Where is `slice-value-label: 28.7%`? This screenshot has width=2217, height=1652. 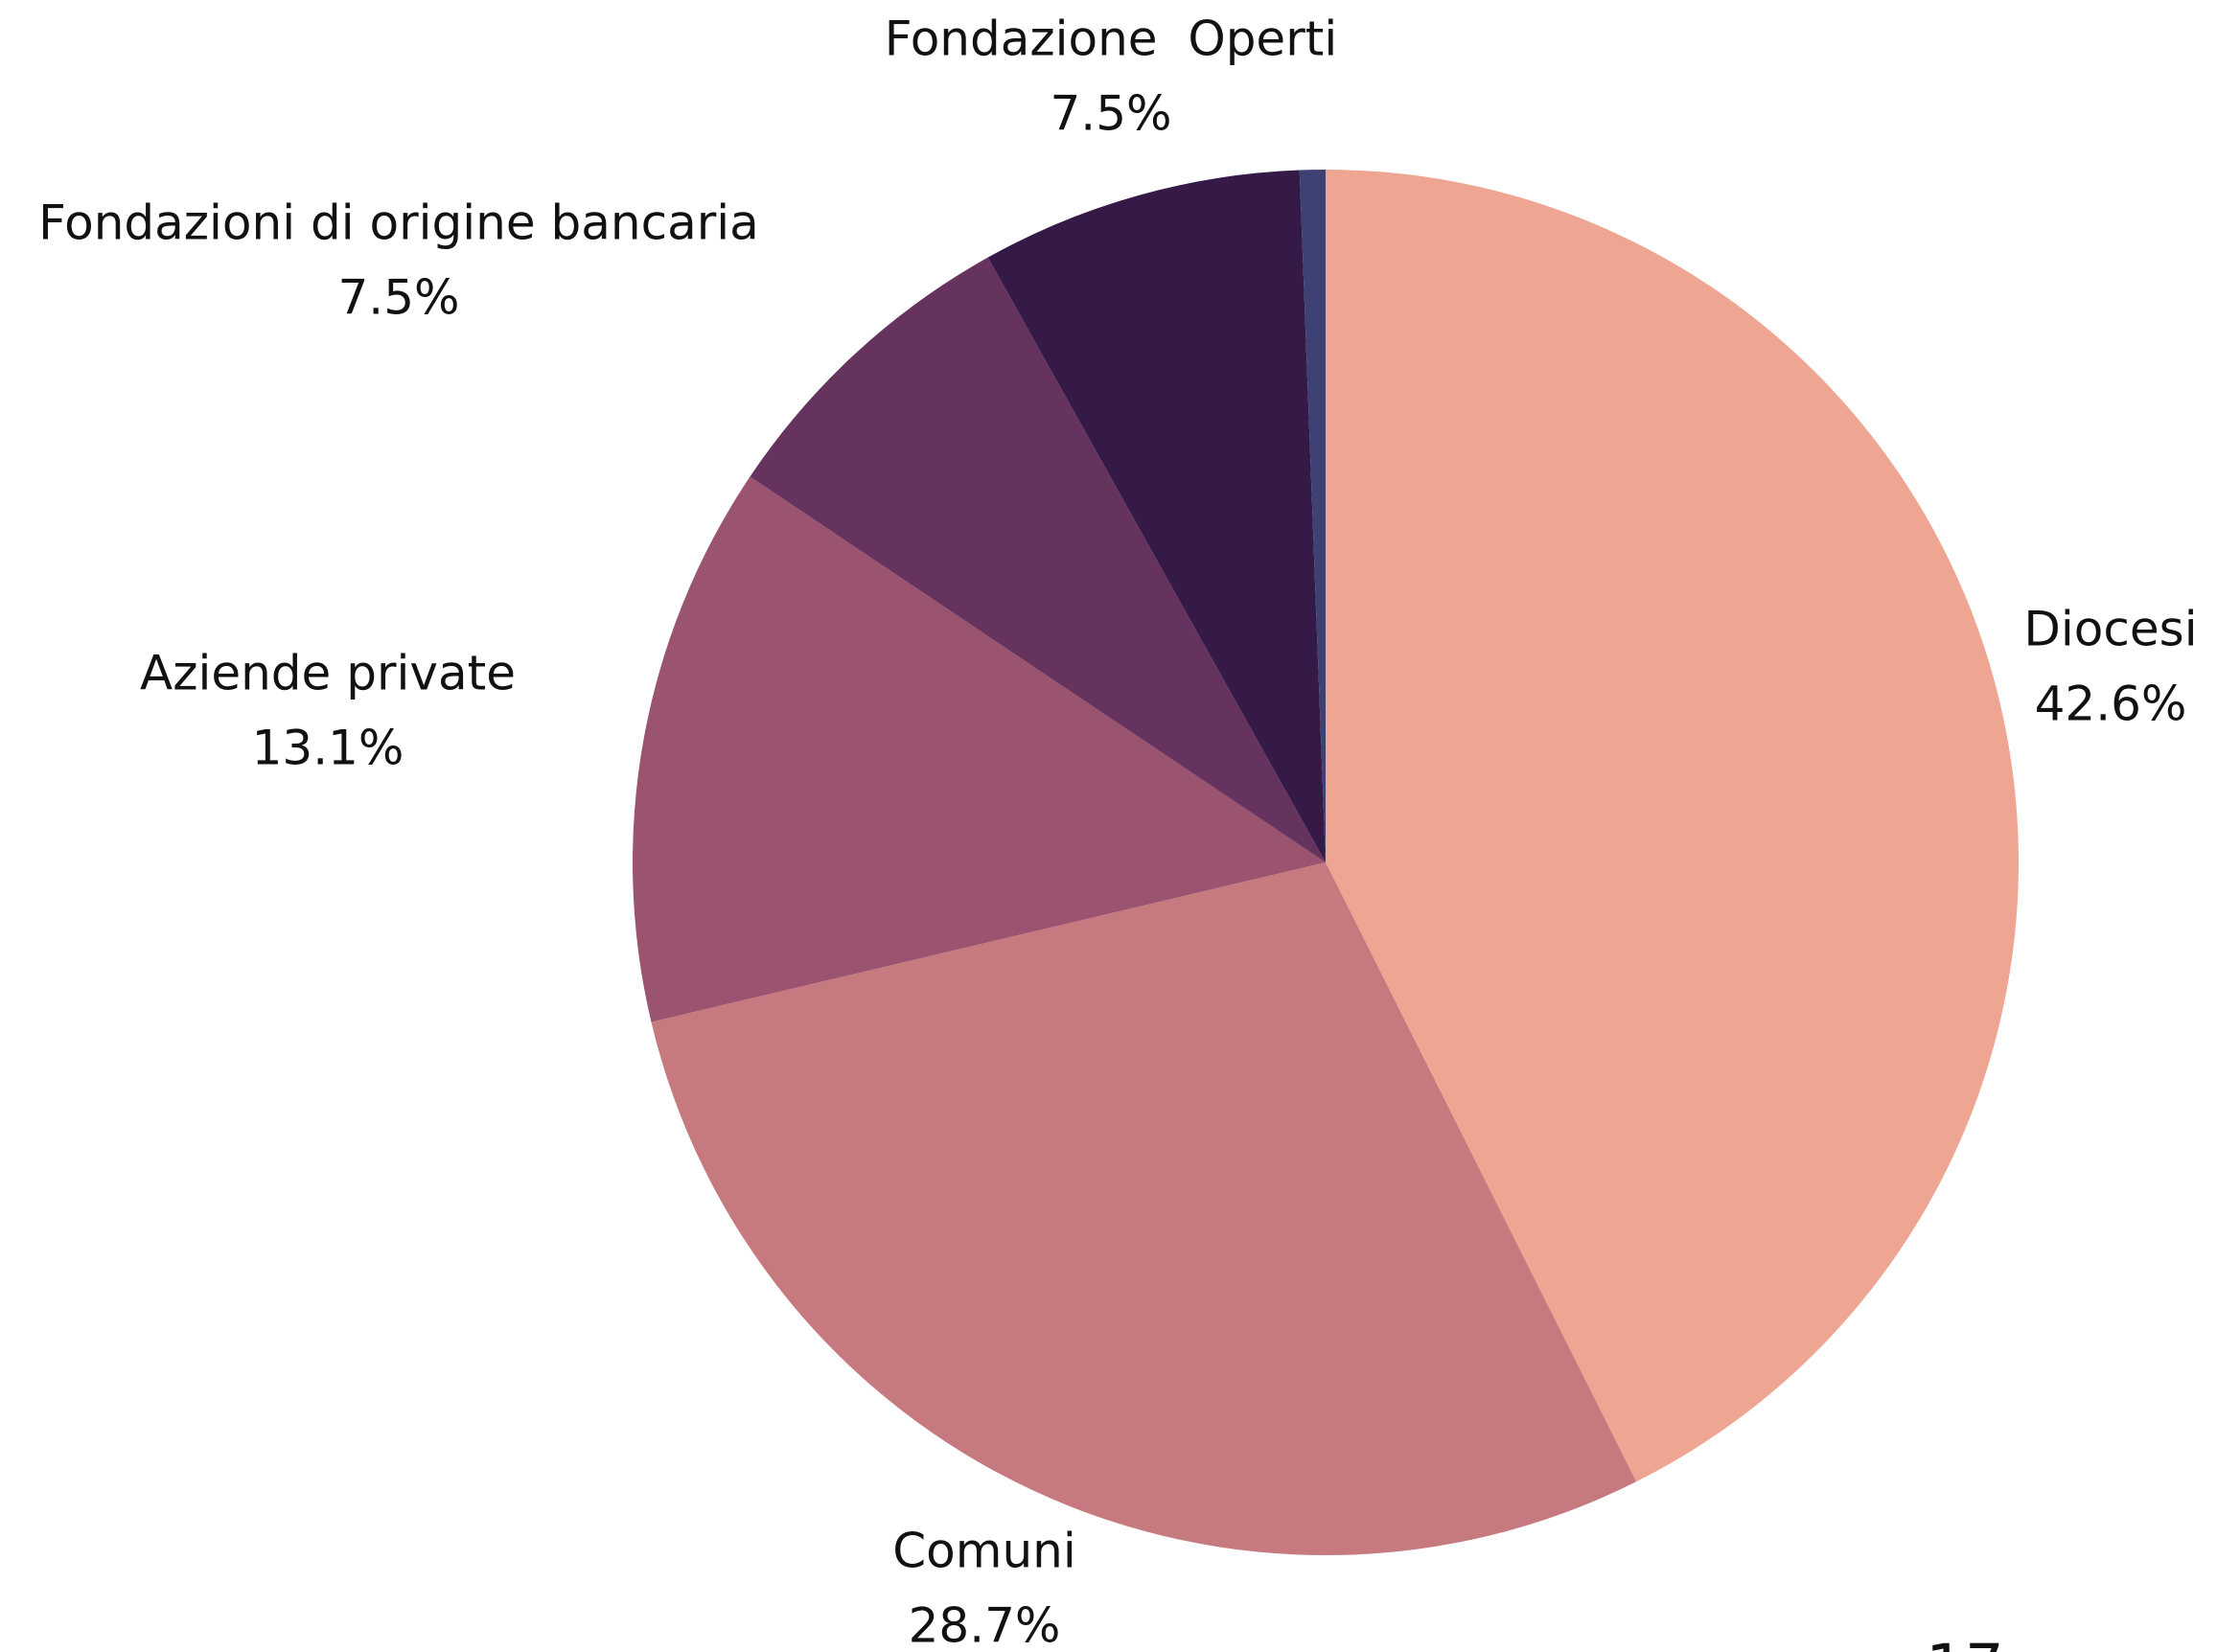
slice-value-label: 28.7% is located at coordinates (985, 1625).